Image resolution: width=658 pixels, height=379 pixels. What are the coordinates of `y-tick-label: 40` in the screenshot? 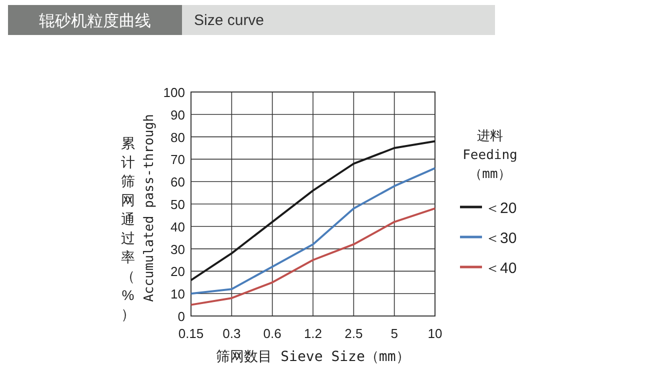 It's located at (177, 226).